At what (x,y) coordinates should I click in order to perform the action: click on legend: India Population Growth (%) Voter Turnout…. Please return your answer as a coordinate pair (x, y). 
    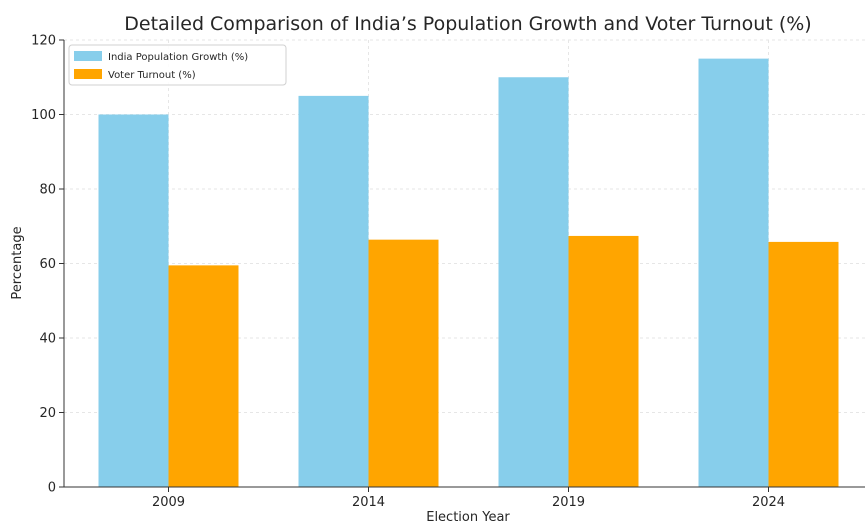
    Looking at the image, I should click on (177, 65).